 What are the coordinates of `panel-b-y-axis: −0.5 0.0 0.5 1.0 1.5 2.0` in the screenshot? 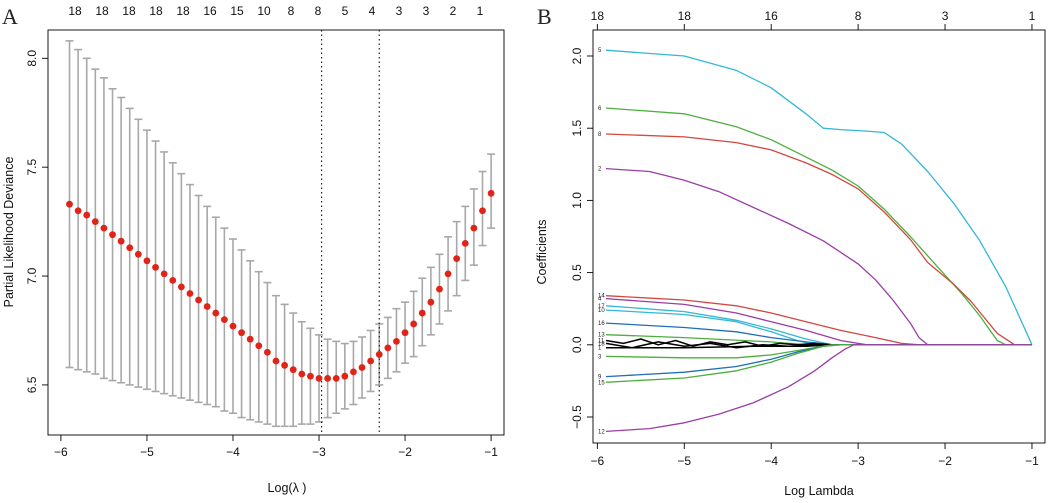 It's located at (581, 238).